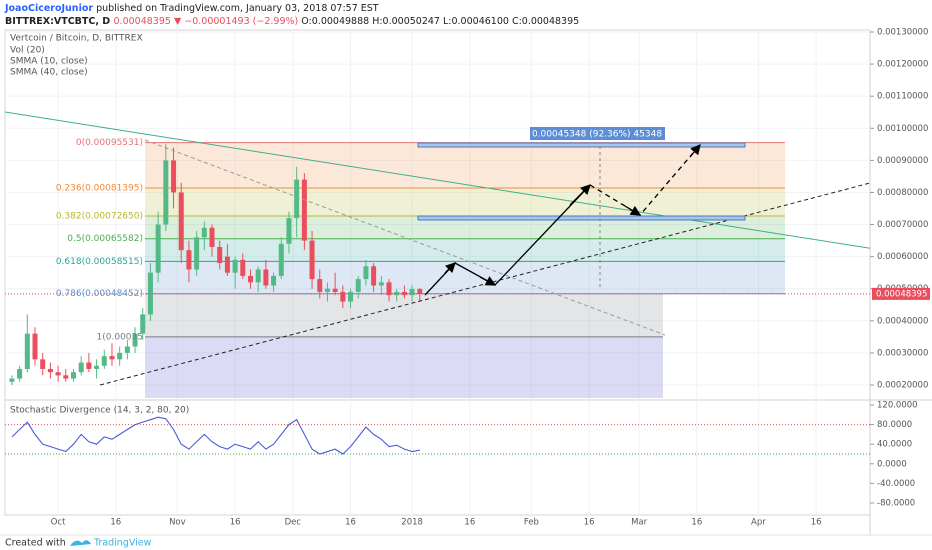 The width and height of the screenshot is (932, 550). What do you see at coordinates (902, 321) in the screenshot?
I see `y-tick-label: 0.00040000` at bounding box center [902, 321].